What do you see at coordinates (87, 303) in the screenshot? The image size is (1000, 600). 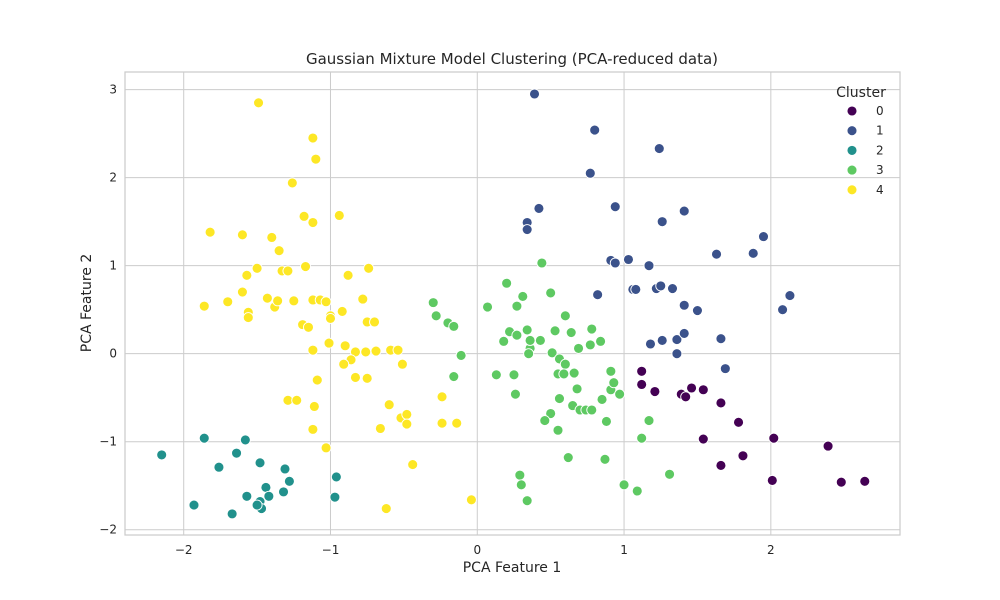 I see `y-axis-label: PCA Feature 2` at bounding box center [87, 303].